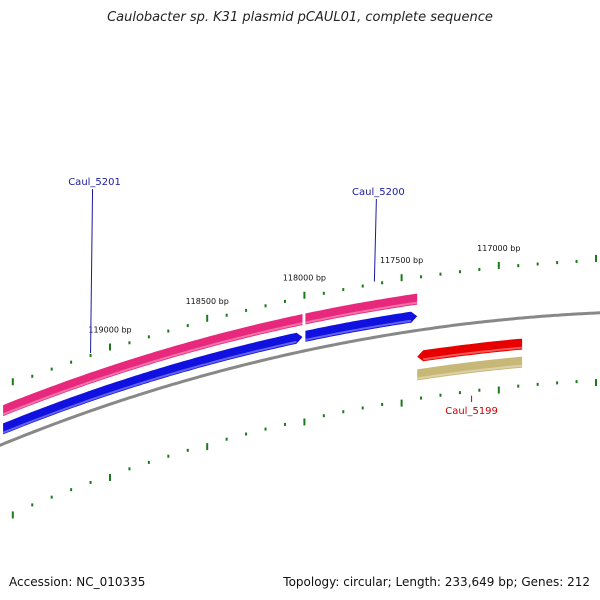 The height and width of the screenshot is (600, 600). What do you see at coordinates (77, 582) in the screenshot?
I see `accession-label: Accession: NC_010335` at bounding box center [77, 582].